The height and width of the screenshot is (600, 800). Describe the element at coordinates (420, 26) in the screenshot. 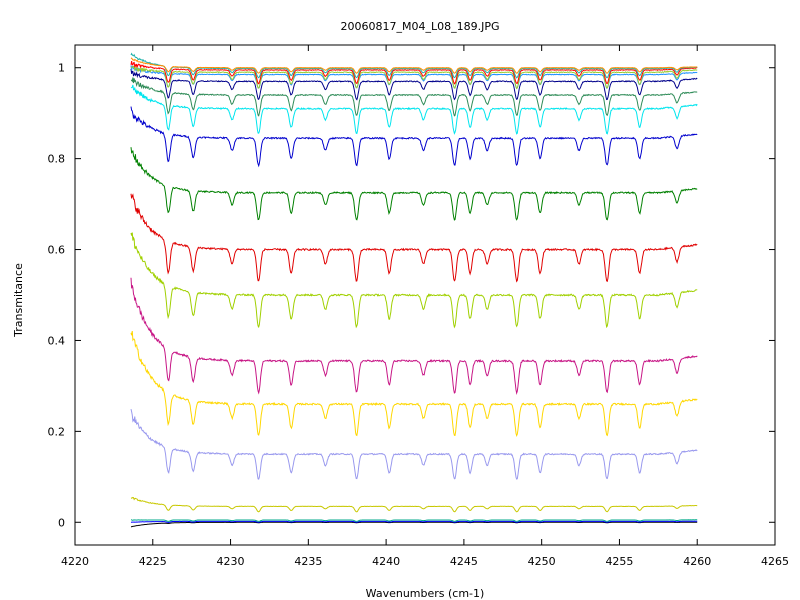

I see `chart-title: 20060817_M04_L08_189.JPG` at that location.